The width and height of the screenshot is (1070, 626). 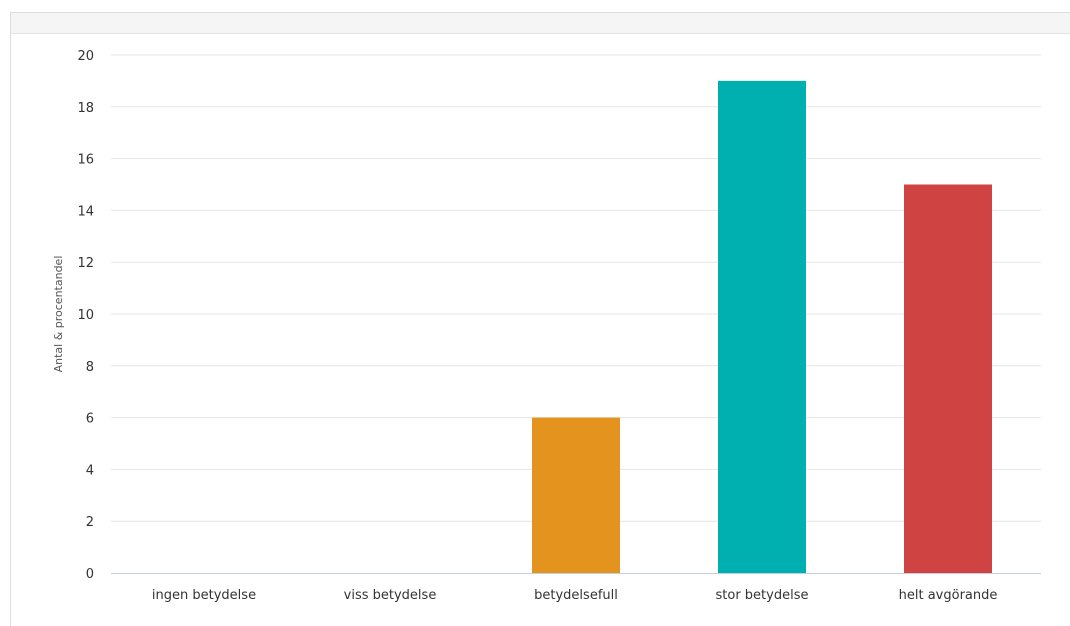 I want to click on y-tick-label: 18, so click(x=85, y=108).